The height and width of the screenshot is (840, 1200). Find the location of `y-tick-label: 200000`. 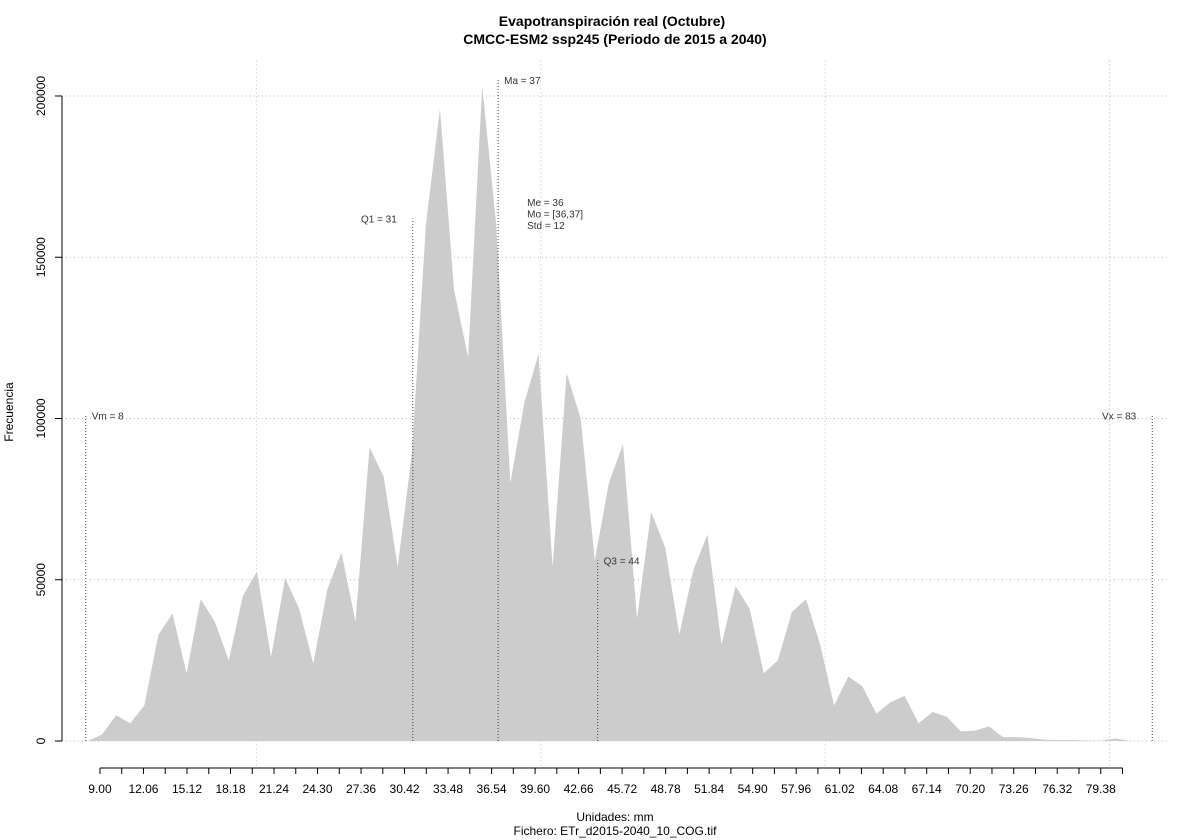

y-tick-label: 200000 is located at coordinates (41, 96).